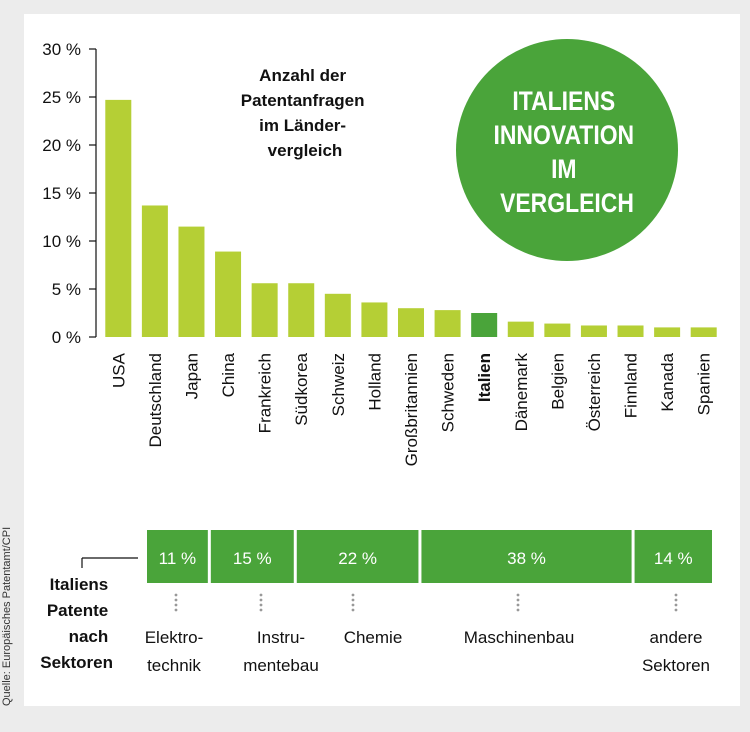 The image size is (750, 732). I want to click on bar-österreich, so click(593, 331).